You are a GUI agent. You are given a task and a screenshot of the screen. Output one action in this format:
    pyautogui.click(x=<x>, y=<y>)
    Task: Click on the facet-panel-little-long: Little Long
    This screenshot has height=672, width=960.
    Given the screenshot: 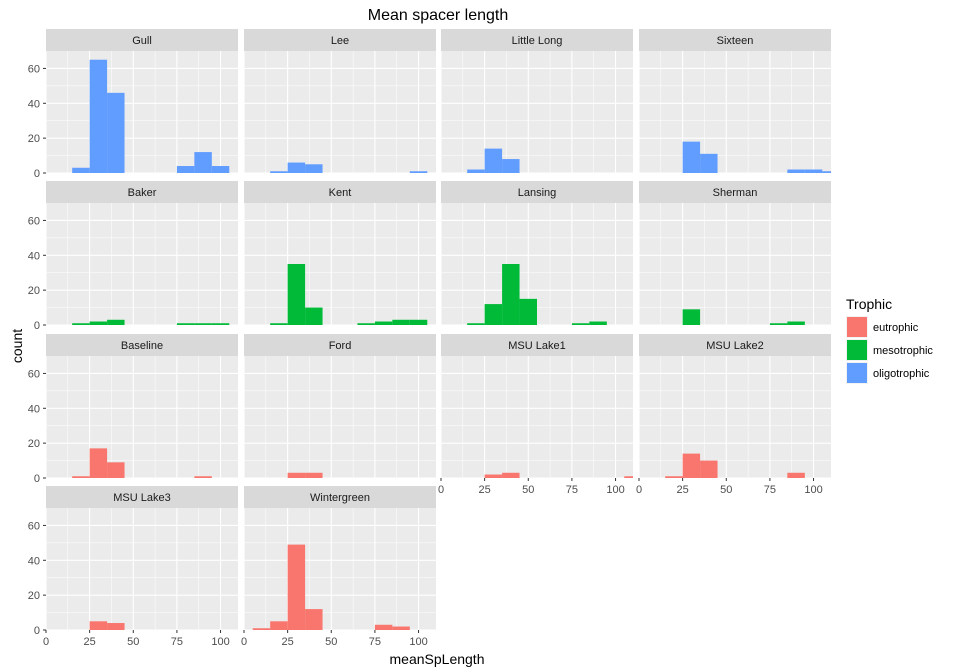 What is the action you would take?
    pyautogui.click(x=536, y=101)
    